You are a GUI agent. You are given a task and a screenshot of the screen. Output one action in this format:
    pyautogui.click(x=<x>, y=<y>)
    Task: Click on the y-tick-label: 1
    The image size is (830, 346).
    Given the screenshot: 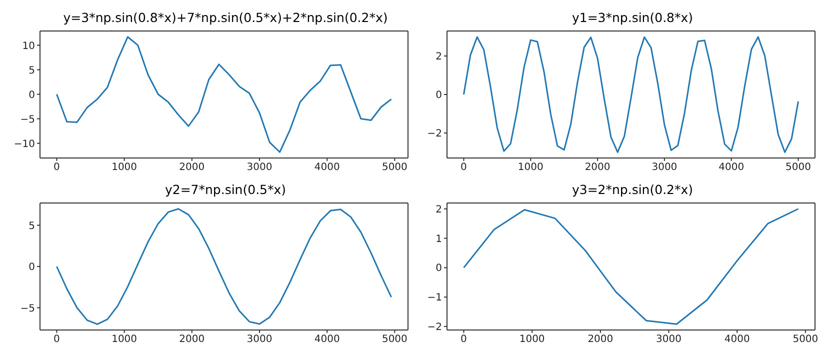 What is the action you would take?
    pyautogui.click(x=439, y=239)
    